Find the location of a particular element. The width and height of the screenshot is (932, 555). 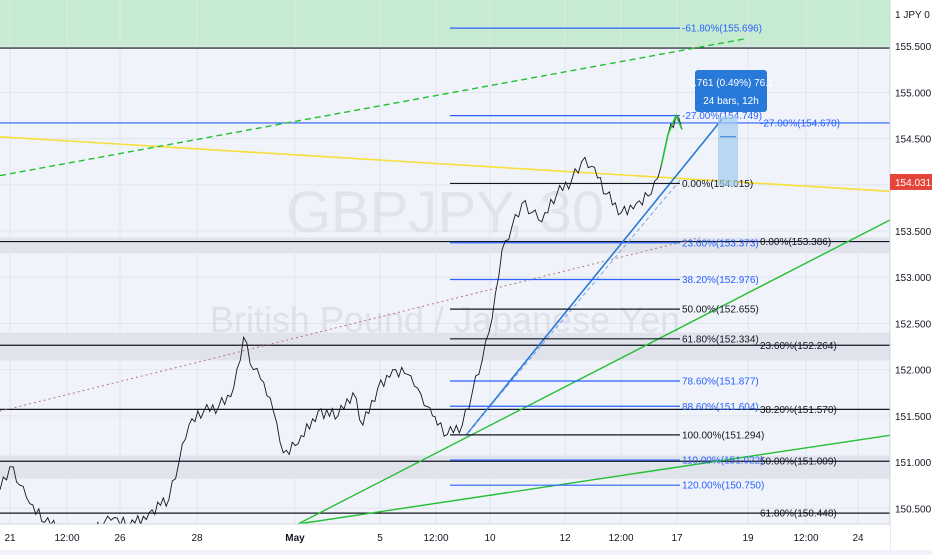

zone-grey is located at coordinates (445, 346).